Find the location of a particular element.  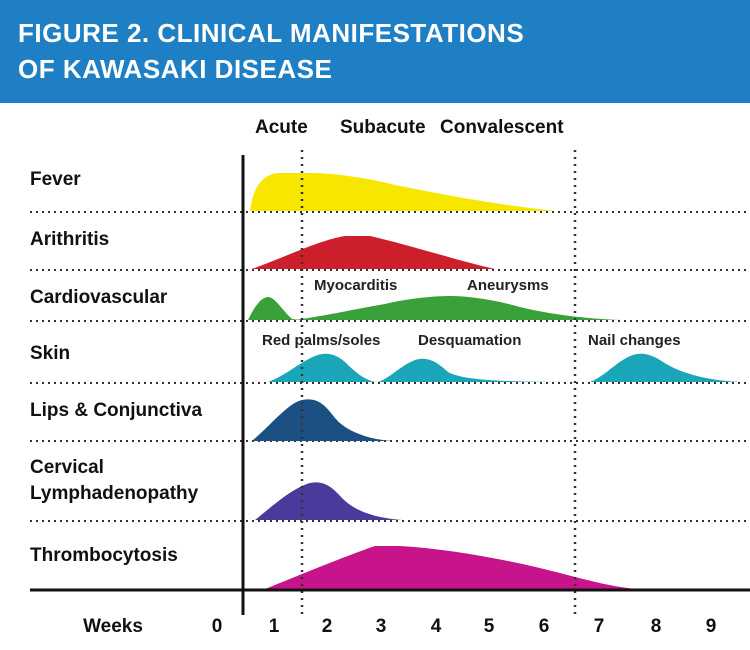

figure-title-line2: OF KAWASAKI DISEASE is located at coordinates (175, 69).